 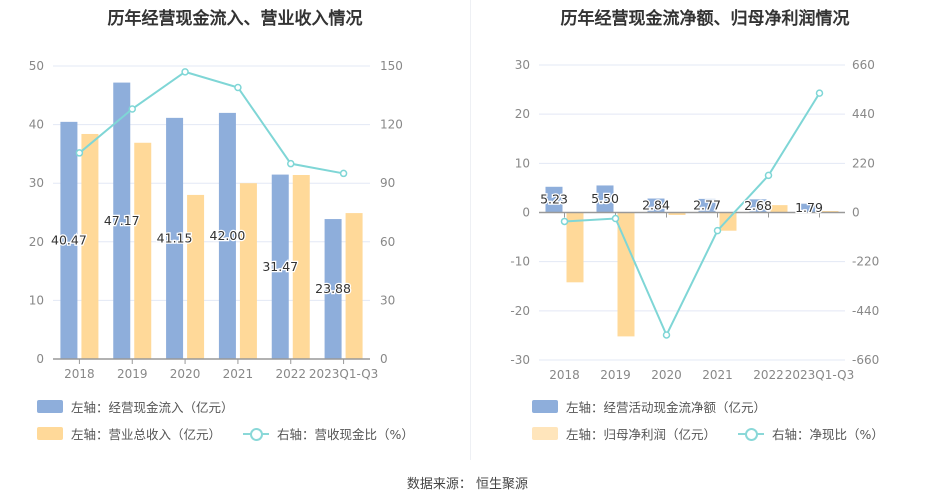 What do you see at coordinates (865, 311) in the screenshot?
I see `y2-tick-label: -440` at bounding box center [865, 311].